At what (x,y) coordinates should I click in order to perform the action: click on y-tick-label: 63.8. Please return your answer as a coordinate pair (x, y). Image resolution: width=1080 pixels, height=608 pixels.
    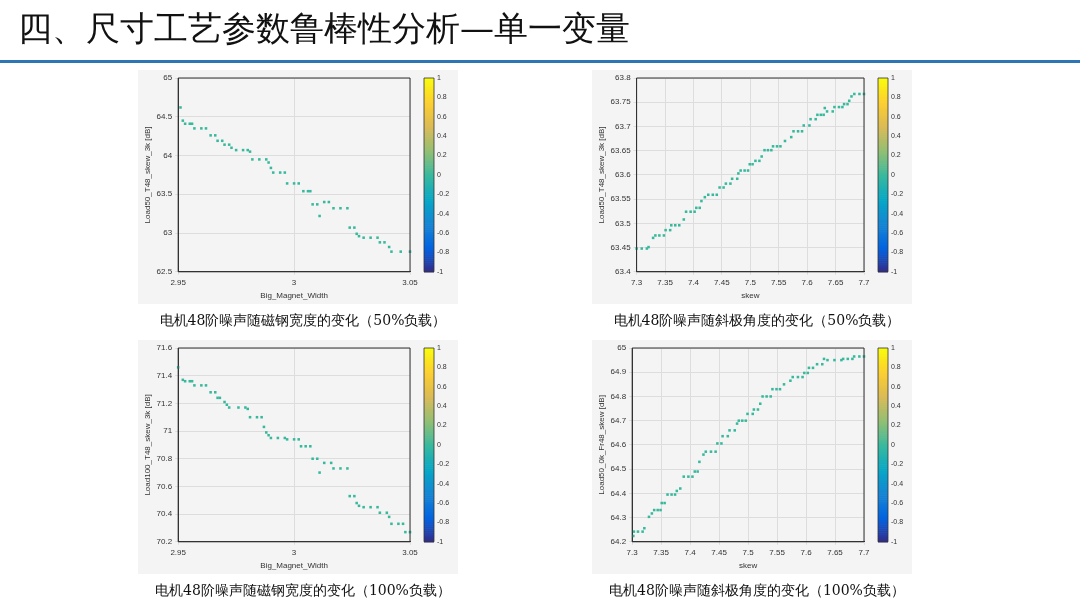
    Looking at the image, I should click on (623, 78).